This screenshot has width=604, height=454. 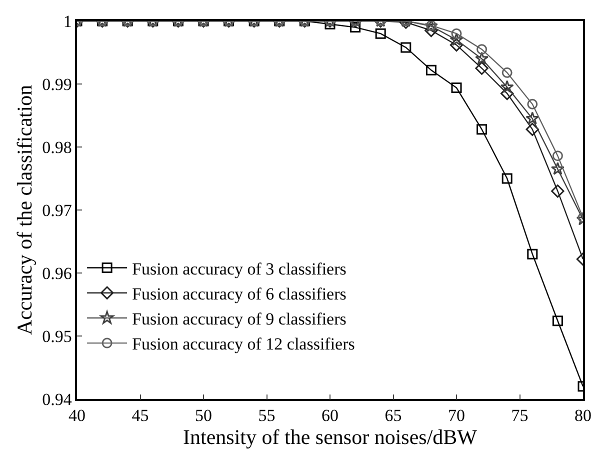 I want to click on x-tick-label: 45, so click(x=140, y=416).